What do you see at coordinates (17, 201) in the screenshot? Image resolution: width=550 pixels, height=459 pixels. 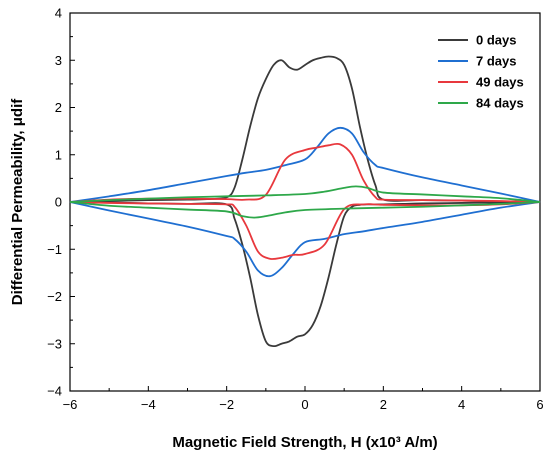 I see `y-axis-title: Differential Permeability, μdif` at bounding box center [17, 201].